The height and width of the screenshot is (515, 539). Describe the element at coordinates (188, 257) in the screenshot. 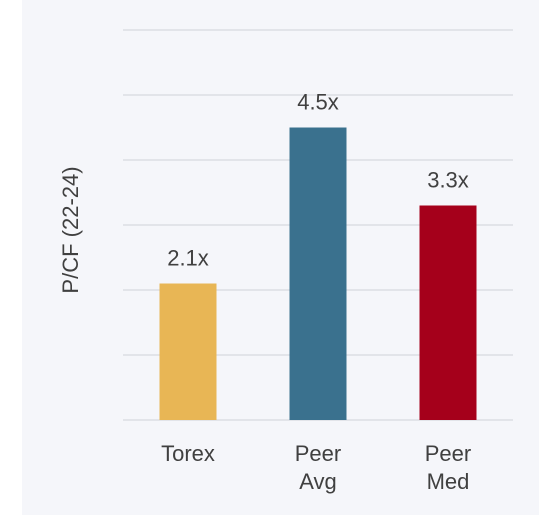

I see `value-label: 2.1x` at that location.